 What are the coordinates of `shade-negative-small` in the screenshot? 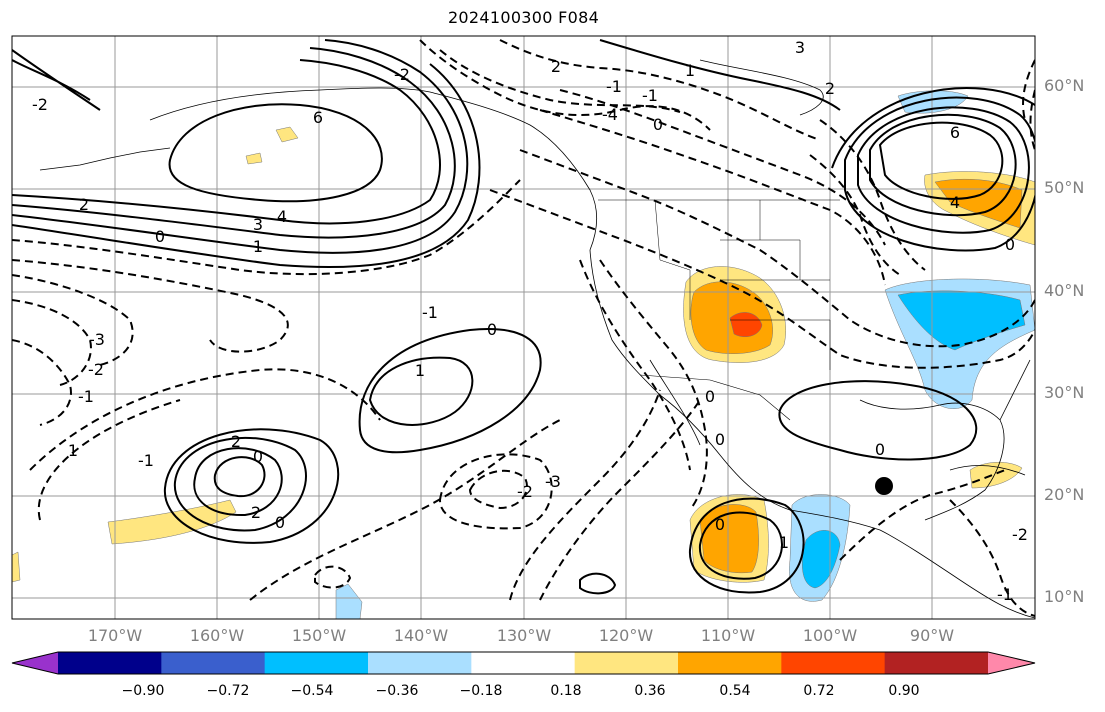 It's located at (349, 601).